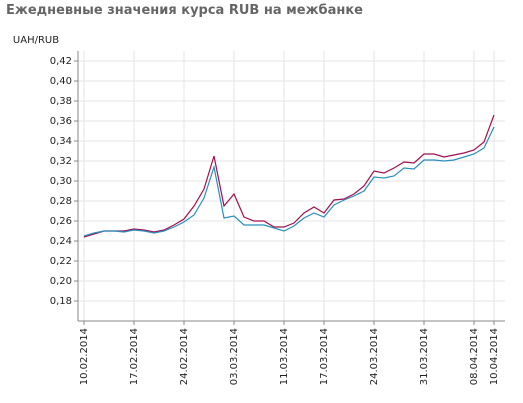 The image size is (523, 403). Describe the element at coordinates (61, 241) in the screenshot. I see `y-tick-label: 0,24` at that location.